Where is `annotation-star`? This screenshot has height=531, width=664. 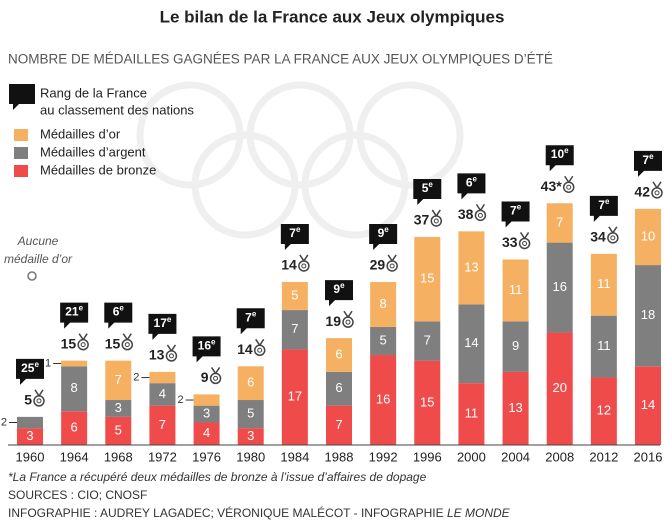 annotation-star is located at coordinates (32, 276).